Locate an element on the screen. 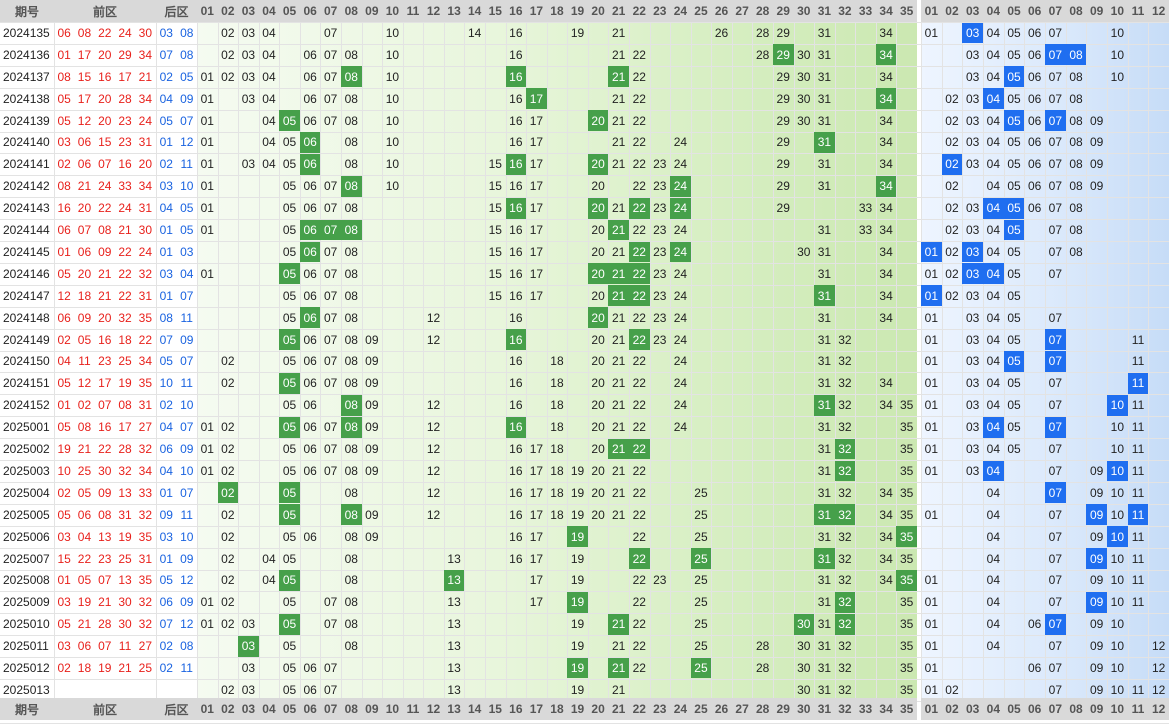 The image size is (1169, 724). front-number: 05 is located at coordinates (64, 383).